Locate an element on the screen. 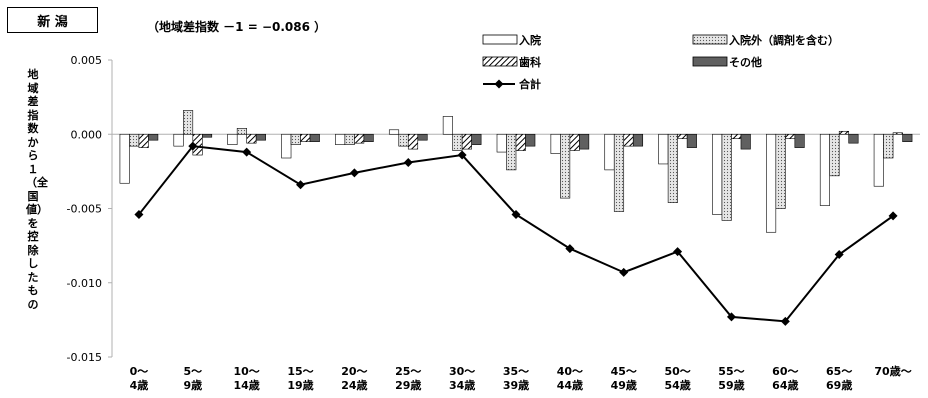  y-tick-label: -0.015 is located at coordinates (84, 357).